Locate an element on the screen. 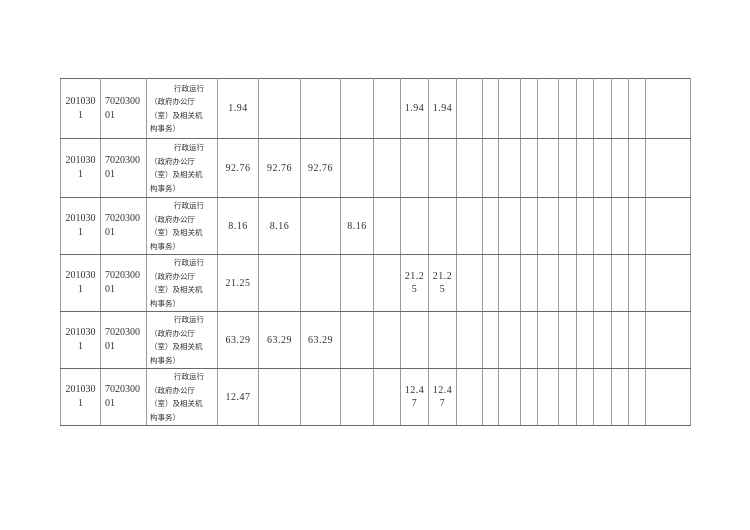  cell-amount: 12.47 is located at coordinates (238, 397).